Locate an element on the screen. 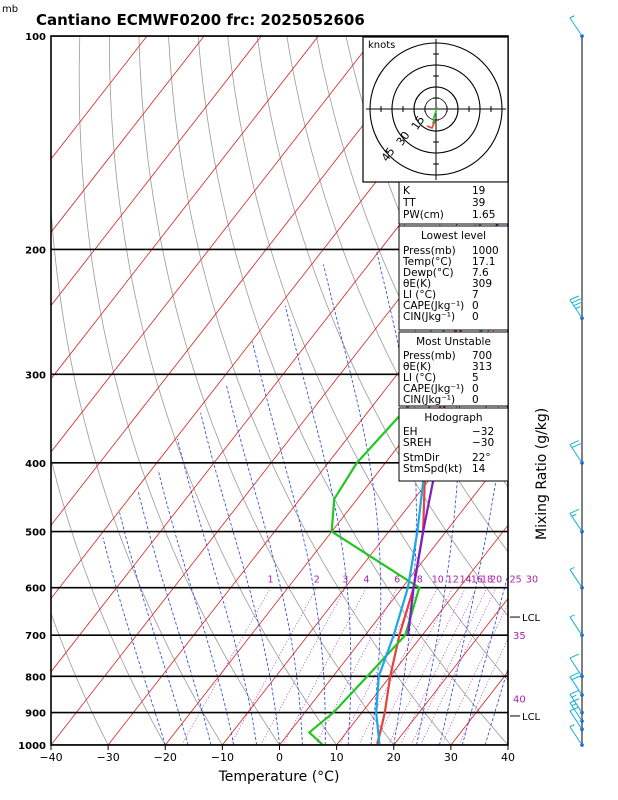 The image size is (618, 800). isotherm-label: 40 is located at coordinates (519, 700).